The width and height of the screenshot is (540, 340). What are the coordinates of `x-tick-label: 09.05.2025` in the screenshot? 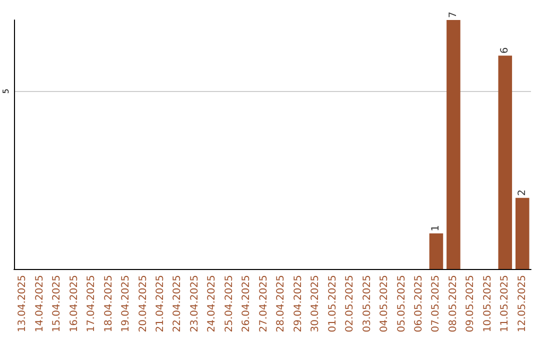 It's located at (470, 303).